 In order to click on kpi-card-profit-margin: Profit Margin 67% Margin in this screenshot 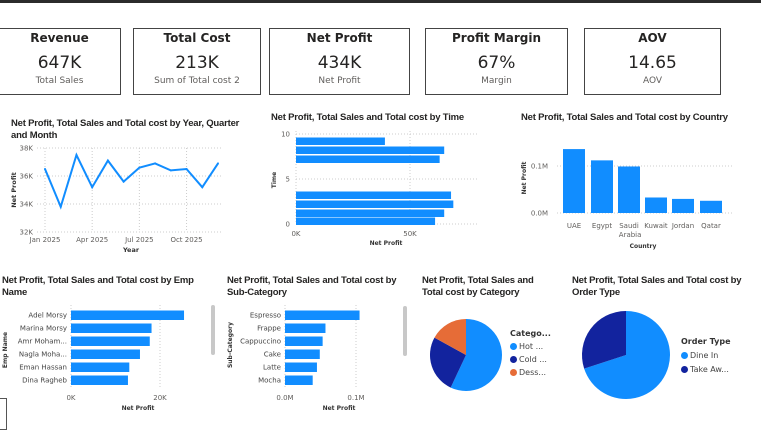, I will do `click(496, 61)`.